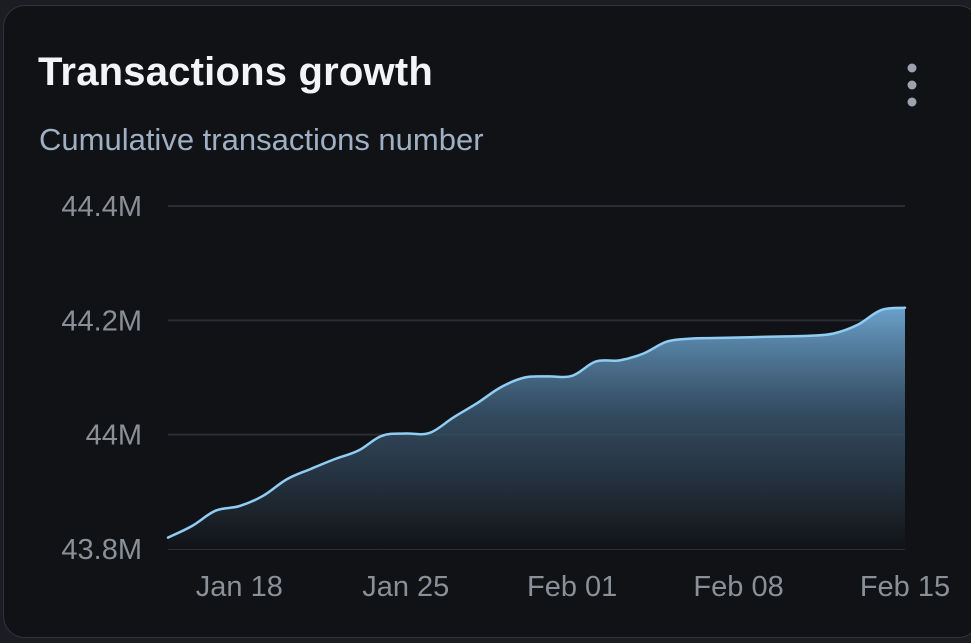 This screenshot has width=971, height=643. I want to click on y-tick-label: 43.8M, so click(101, 550).